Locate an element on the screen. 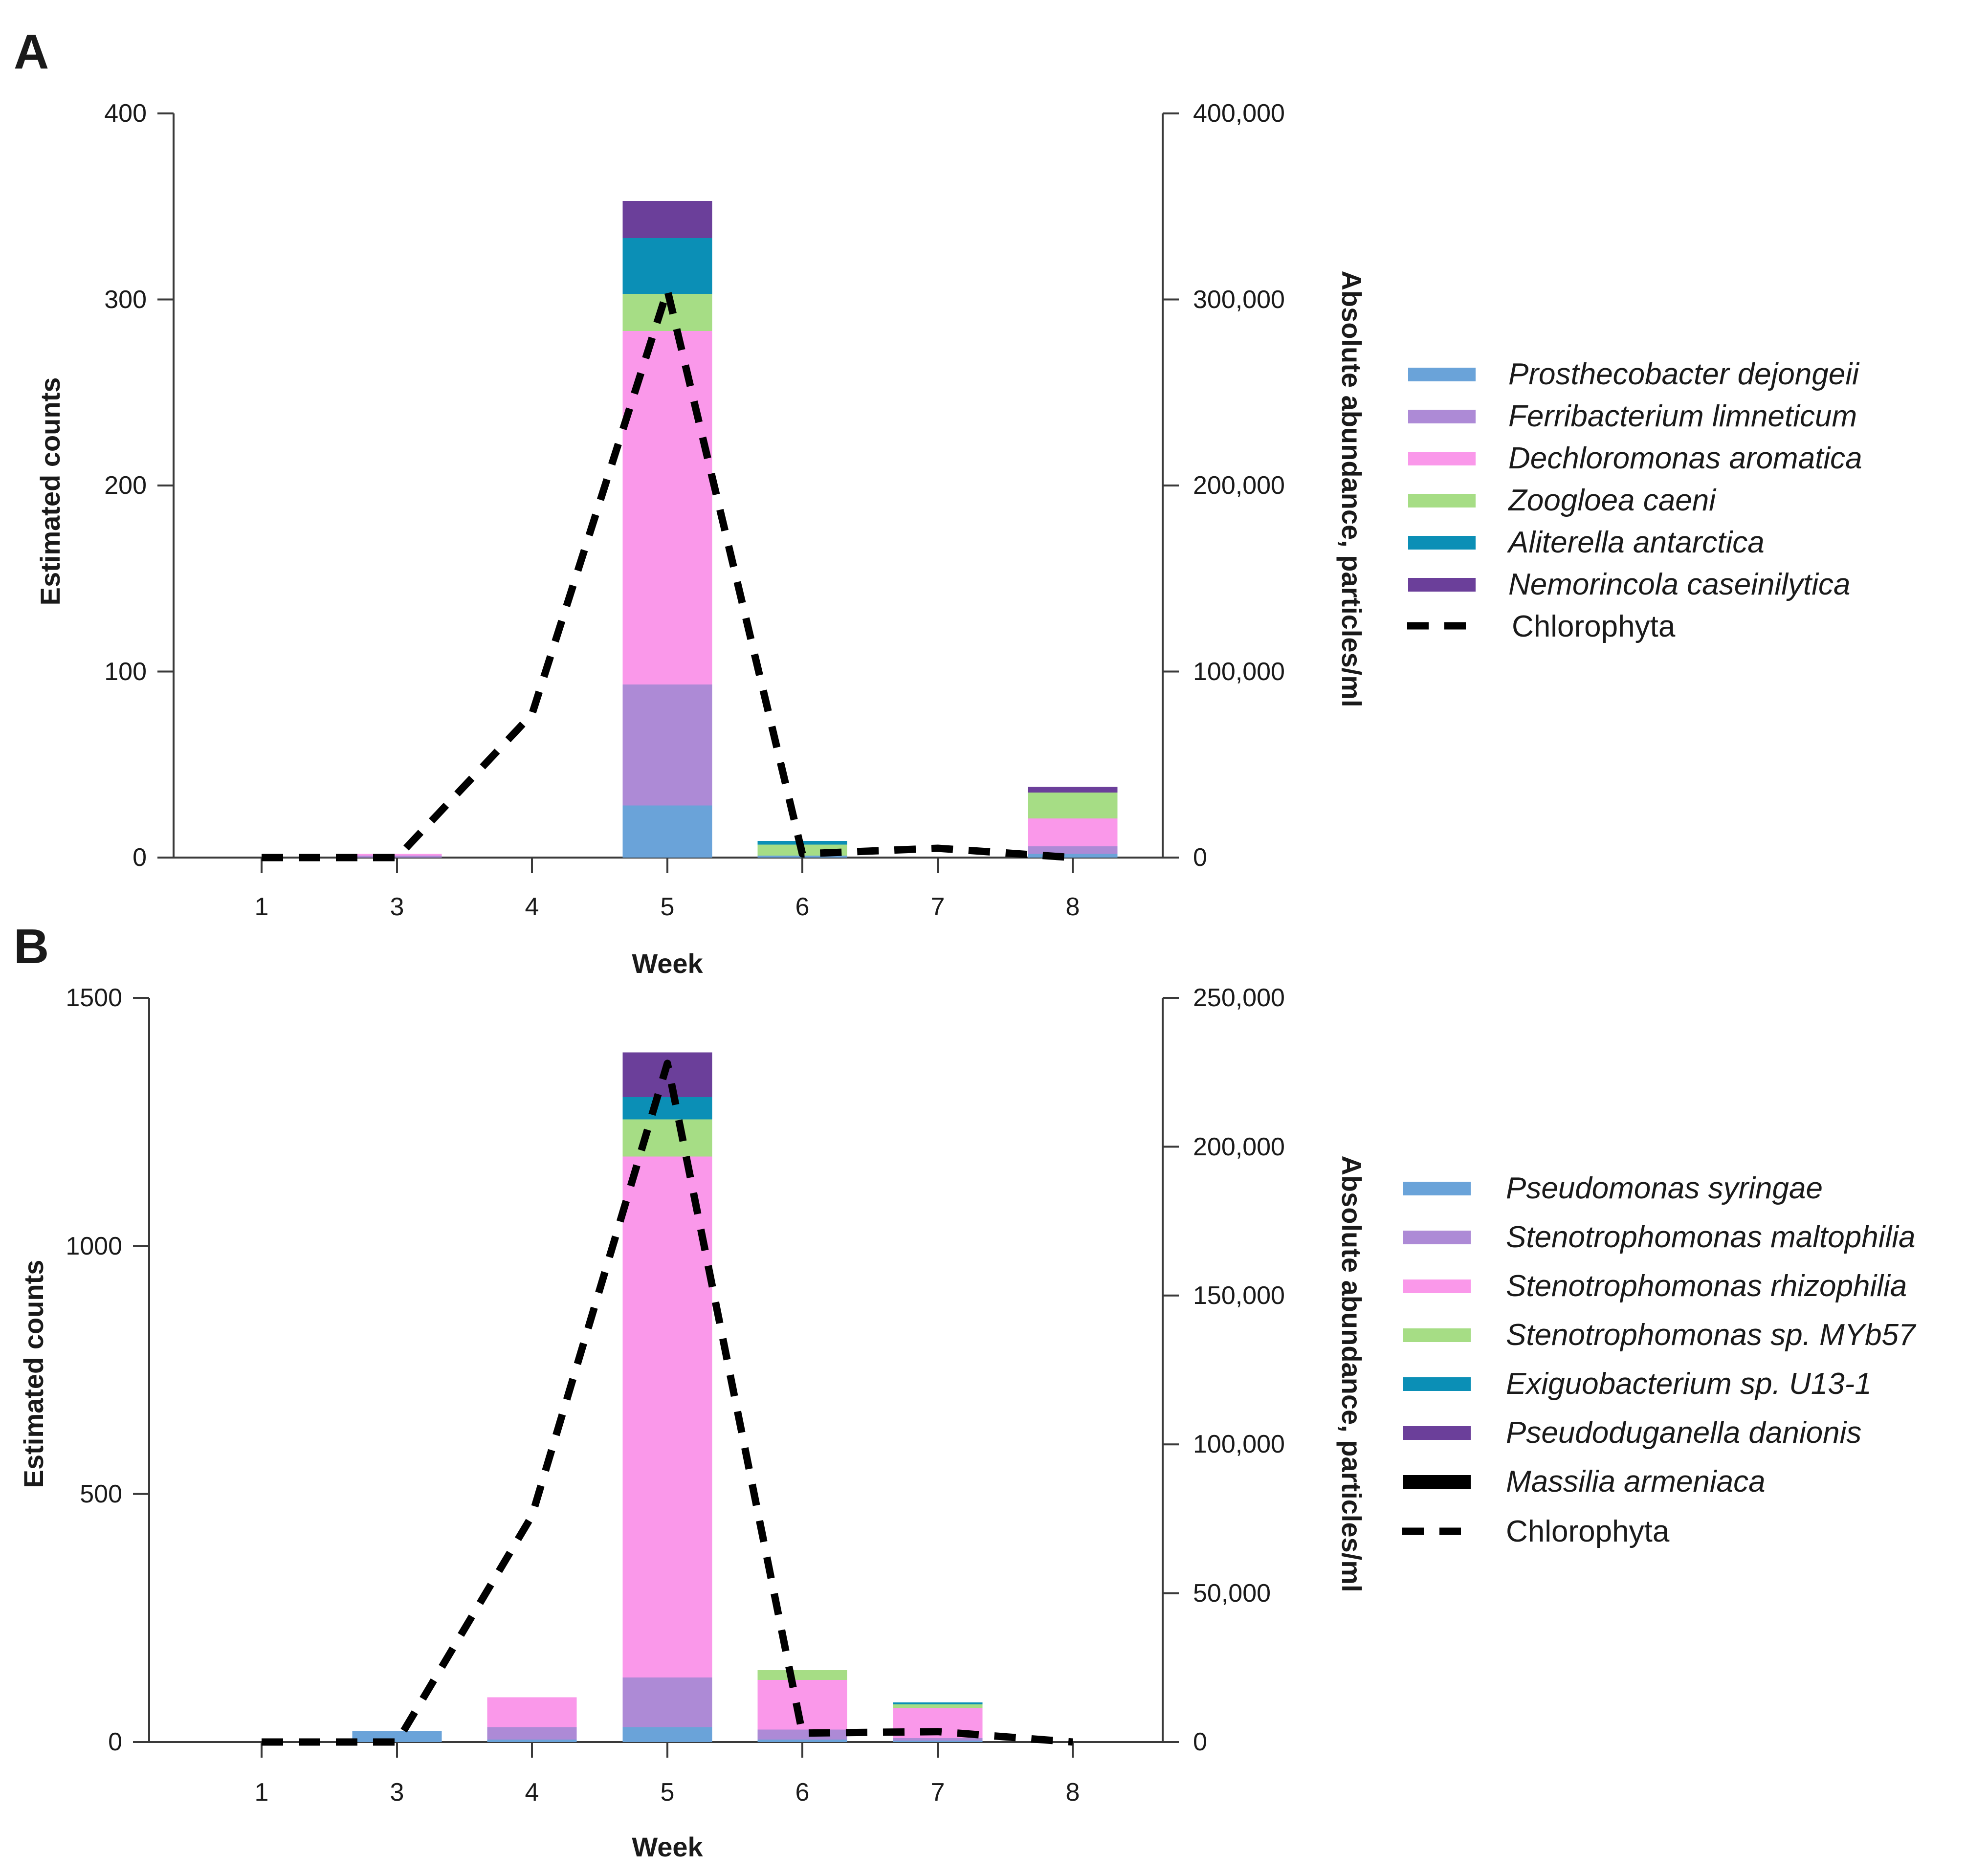 This screenshot has height=1875, width=1988. legend-item: Nemorincola caseinilytica is located at coordinates (1629, 584).